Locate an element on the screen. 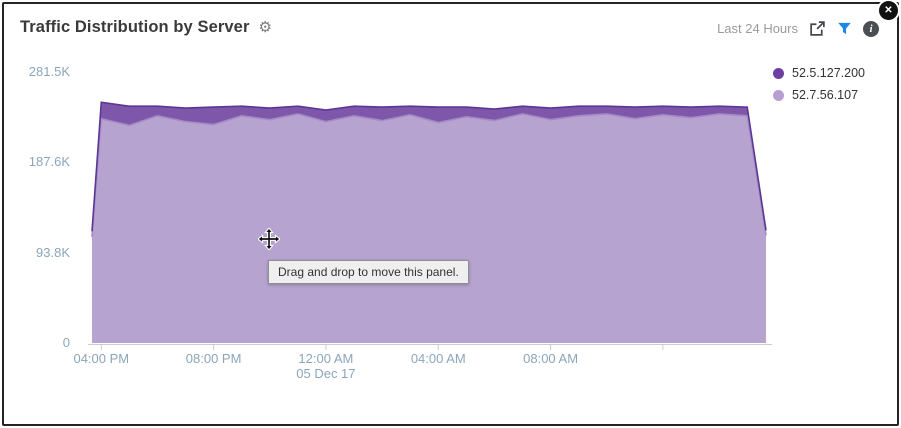 The image size is (901, 428). close-icon: ✕ is located at coordinates (888, 10).